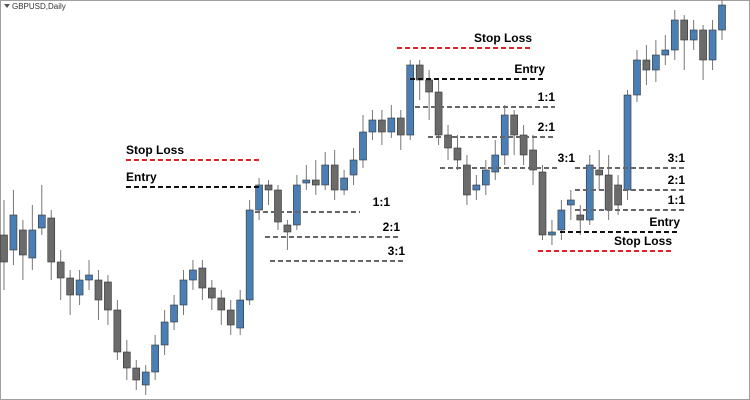 This screenshot has width=750, height=400. Describe the element at coordinates (39, 6) in the screenshot. I see `chart-title: GBPUSD,Daily` at that location.